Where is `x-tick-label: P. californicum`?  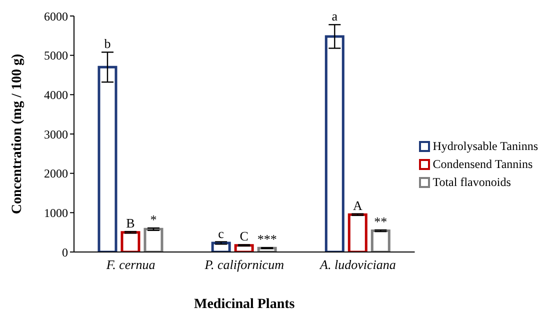
x-tick-label: P. californicum is located at coordinates (244, 264).